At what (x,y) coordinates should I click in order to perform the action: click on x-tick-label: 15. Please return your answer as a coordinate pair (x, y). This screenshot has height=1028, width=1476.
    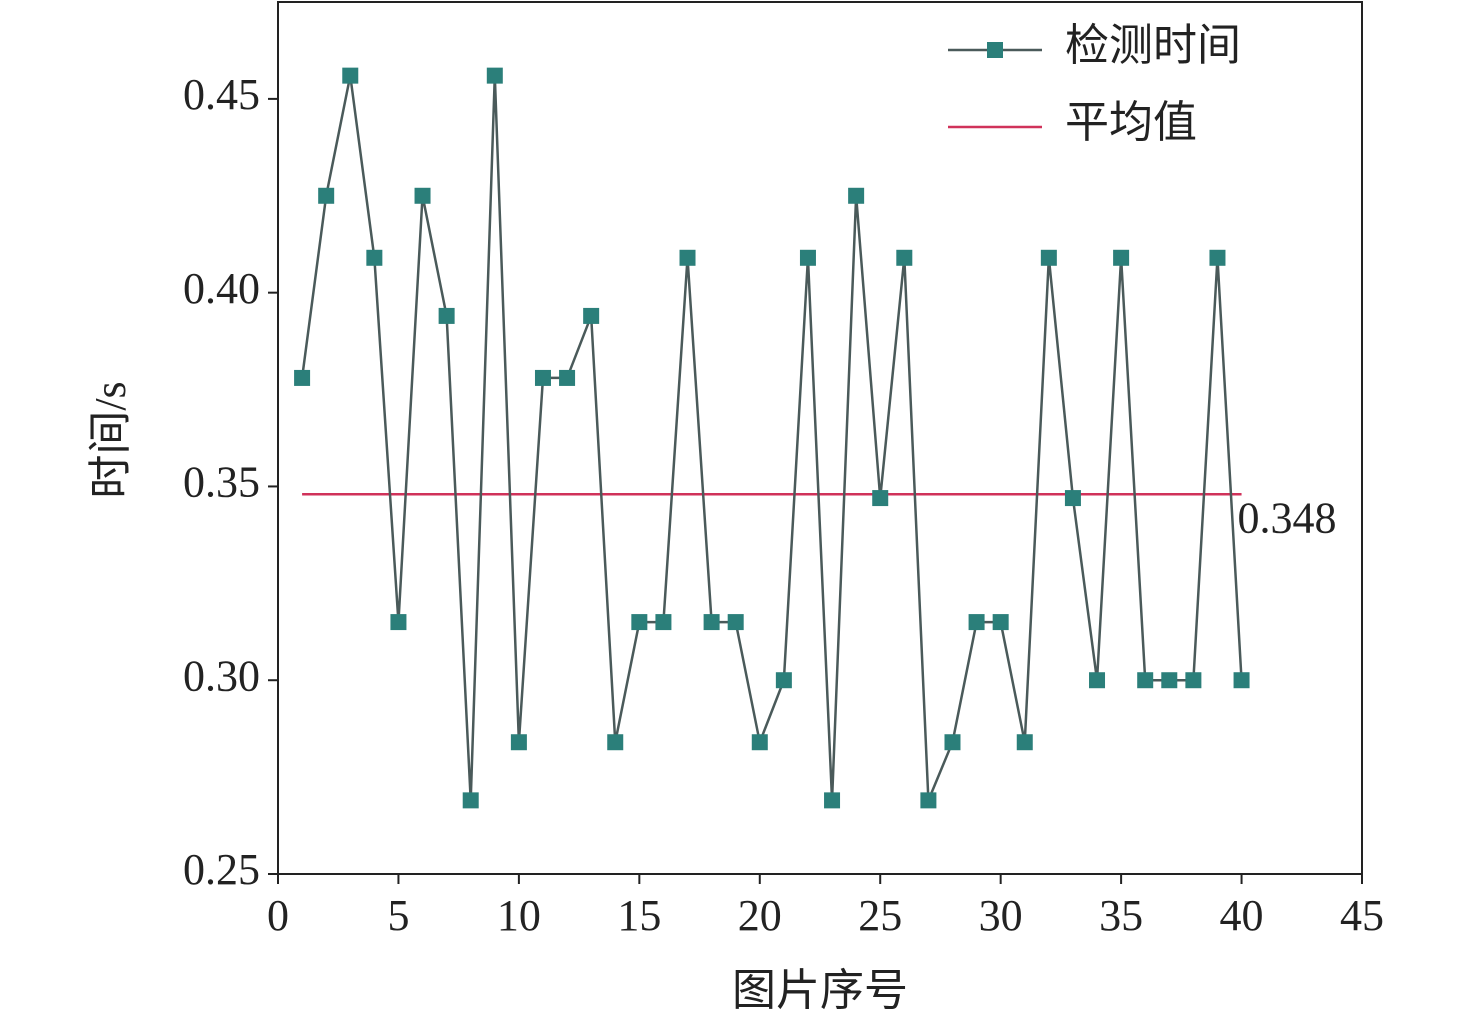
    Looking at the image, I should click on (639, 915).